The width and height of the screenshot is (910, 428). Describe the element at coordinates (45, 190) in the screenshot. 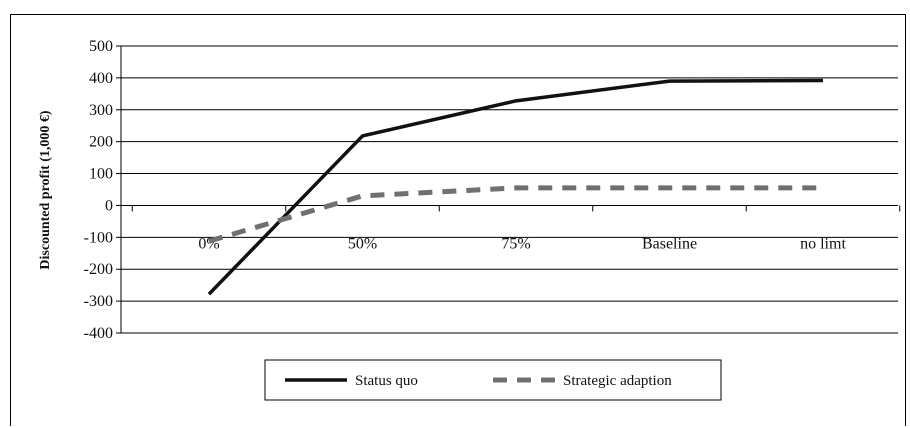

I see `y-axis-label: Discounted profit (1,000 €)` at that location.